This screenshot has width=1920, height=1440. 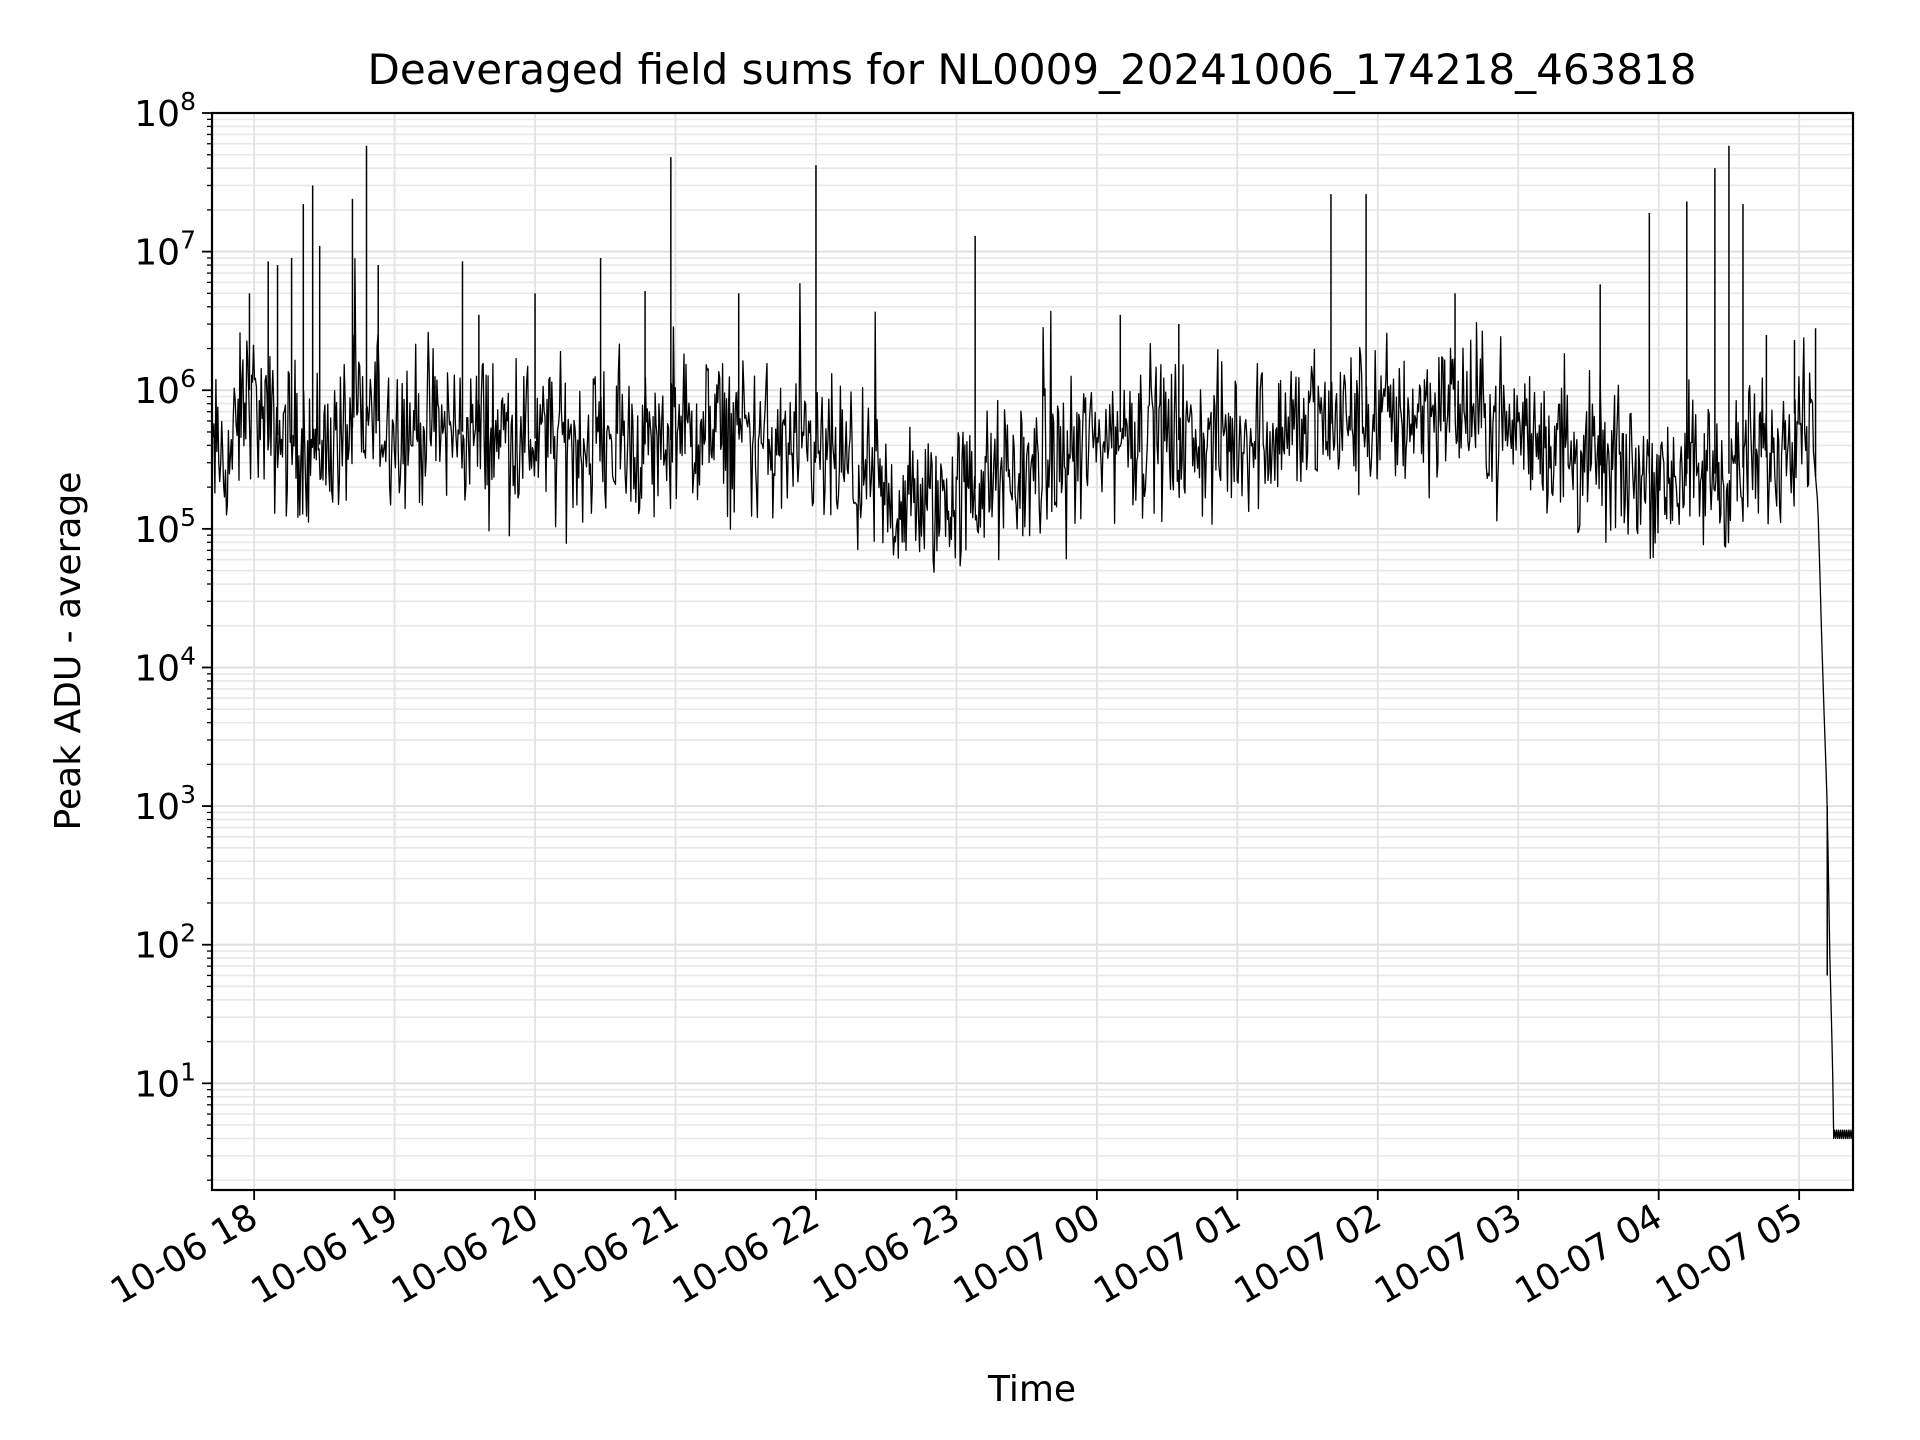 I want to click on y-axis-label: Peak ADU - average, so click(x=68, y=651).